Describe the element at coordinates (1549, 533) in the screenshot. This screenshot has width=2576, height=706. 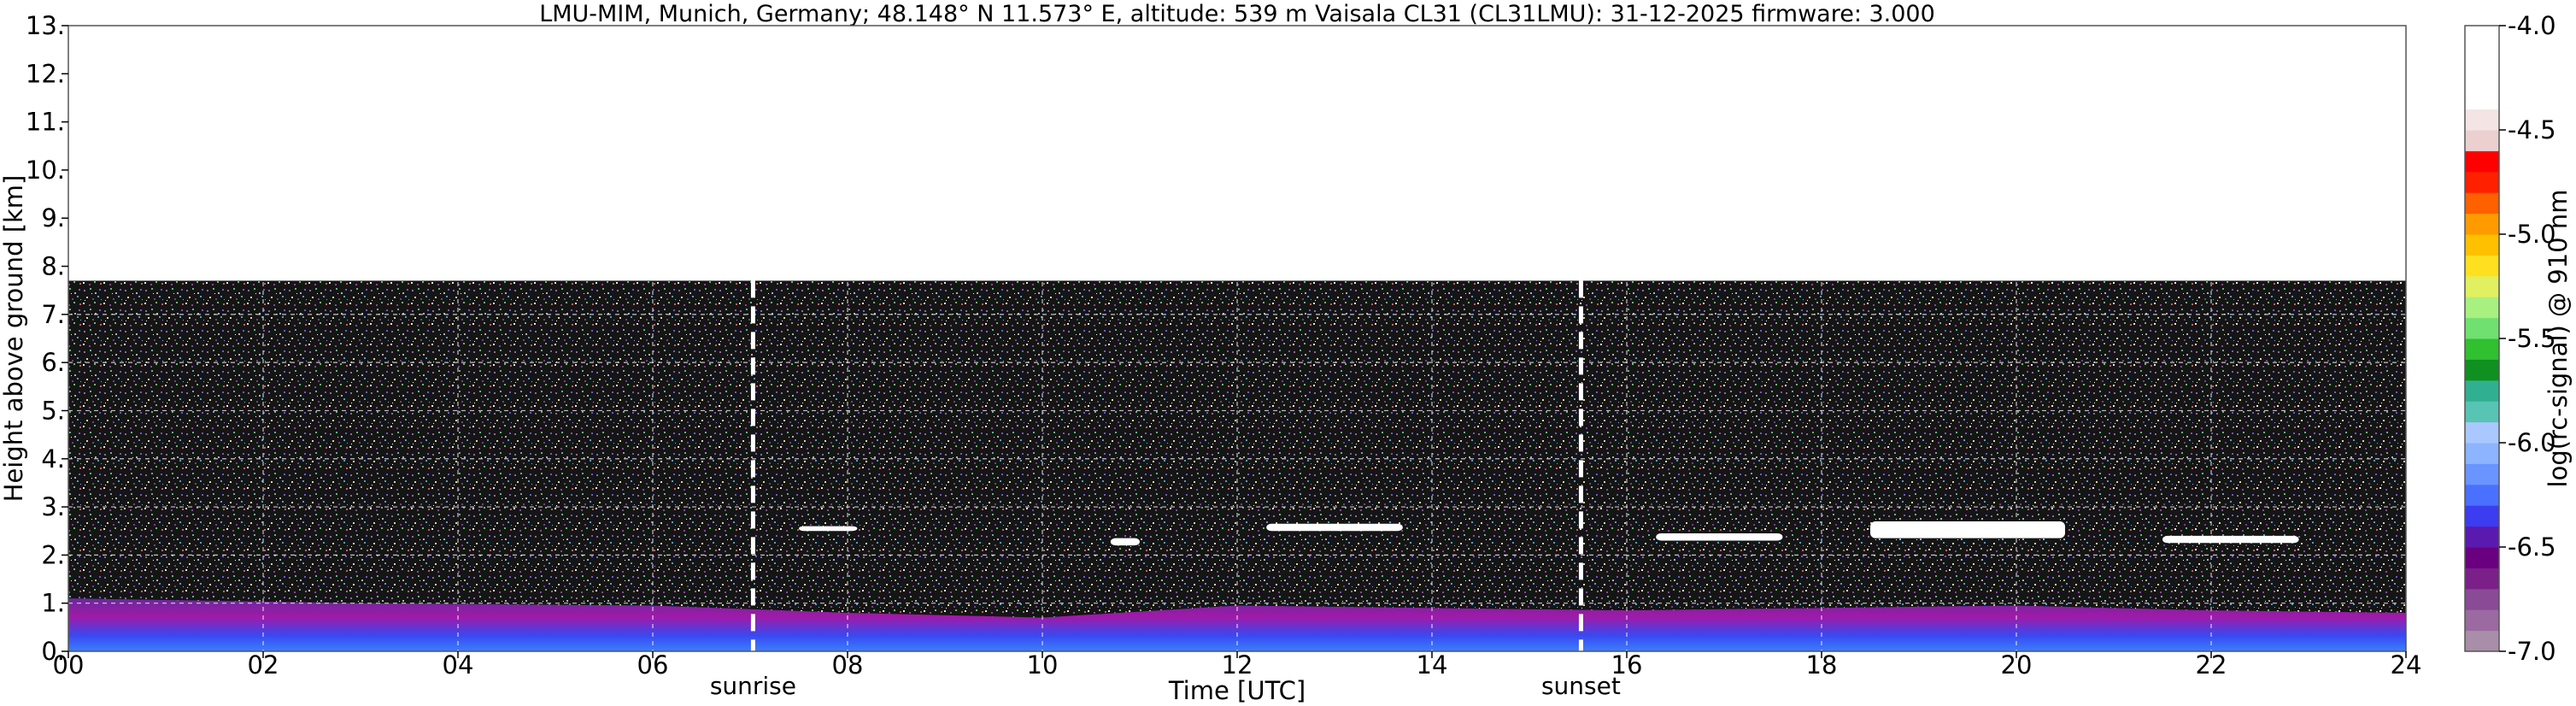
I see `cloud-layers` at that location.